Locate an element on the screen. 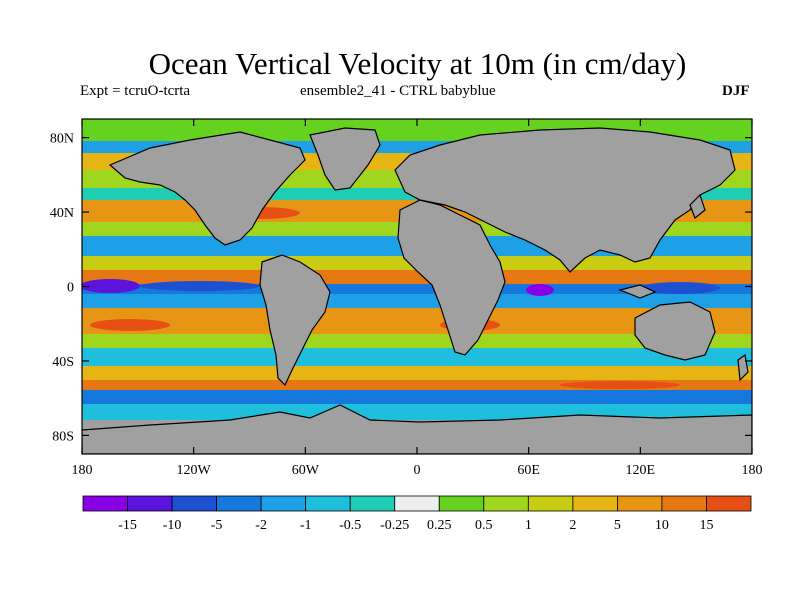 This screenshot has height=600, width=800. colorbar-label: -0.5 is located at coordinates (350, 525).